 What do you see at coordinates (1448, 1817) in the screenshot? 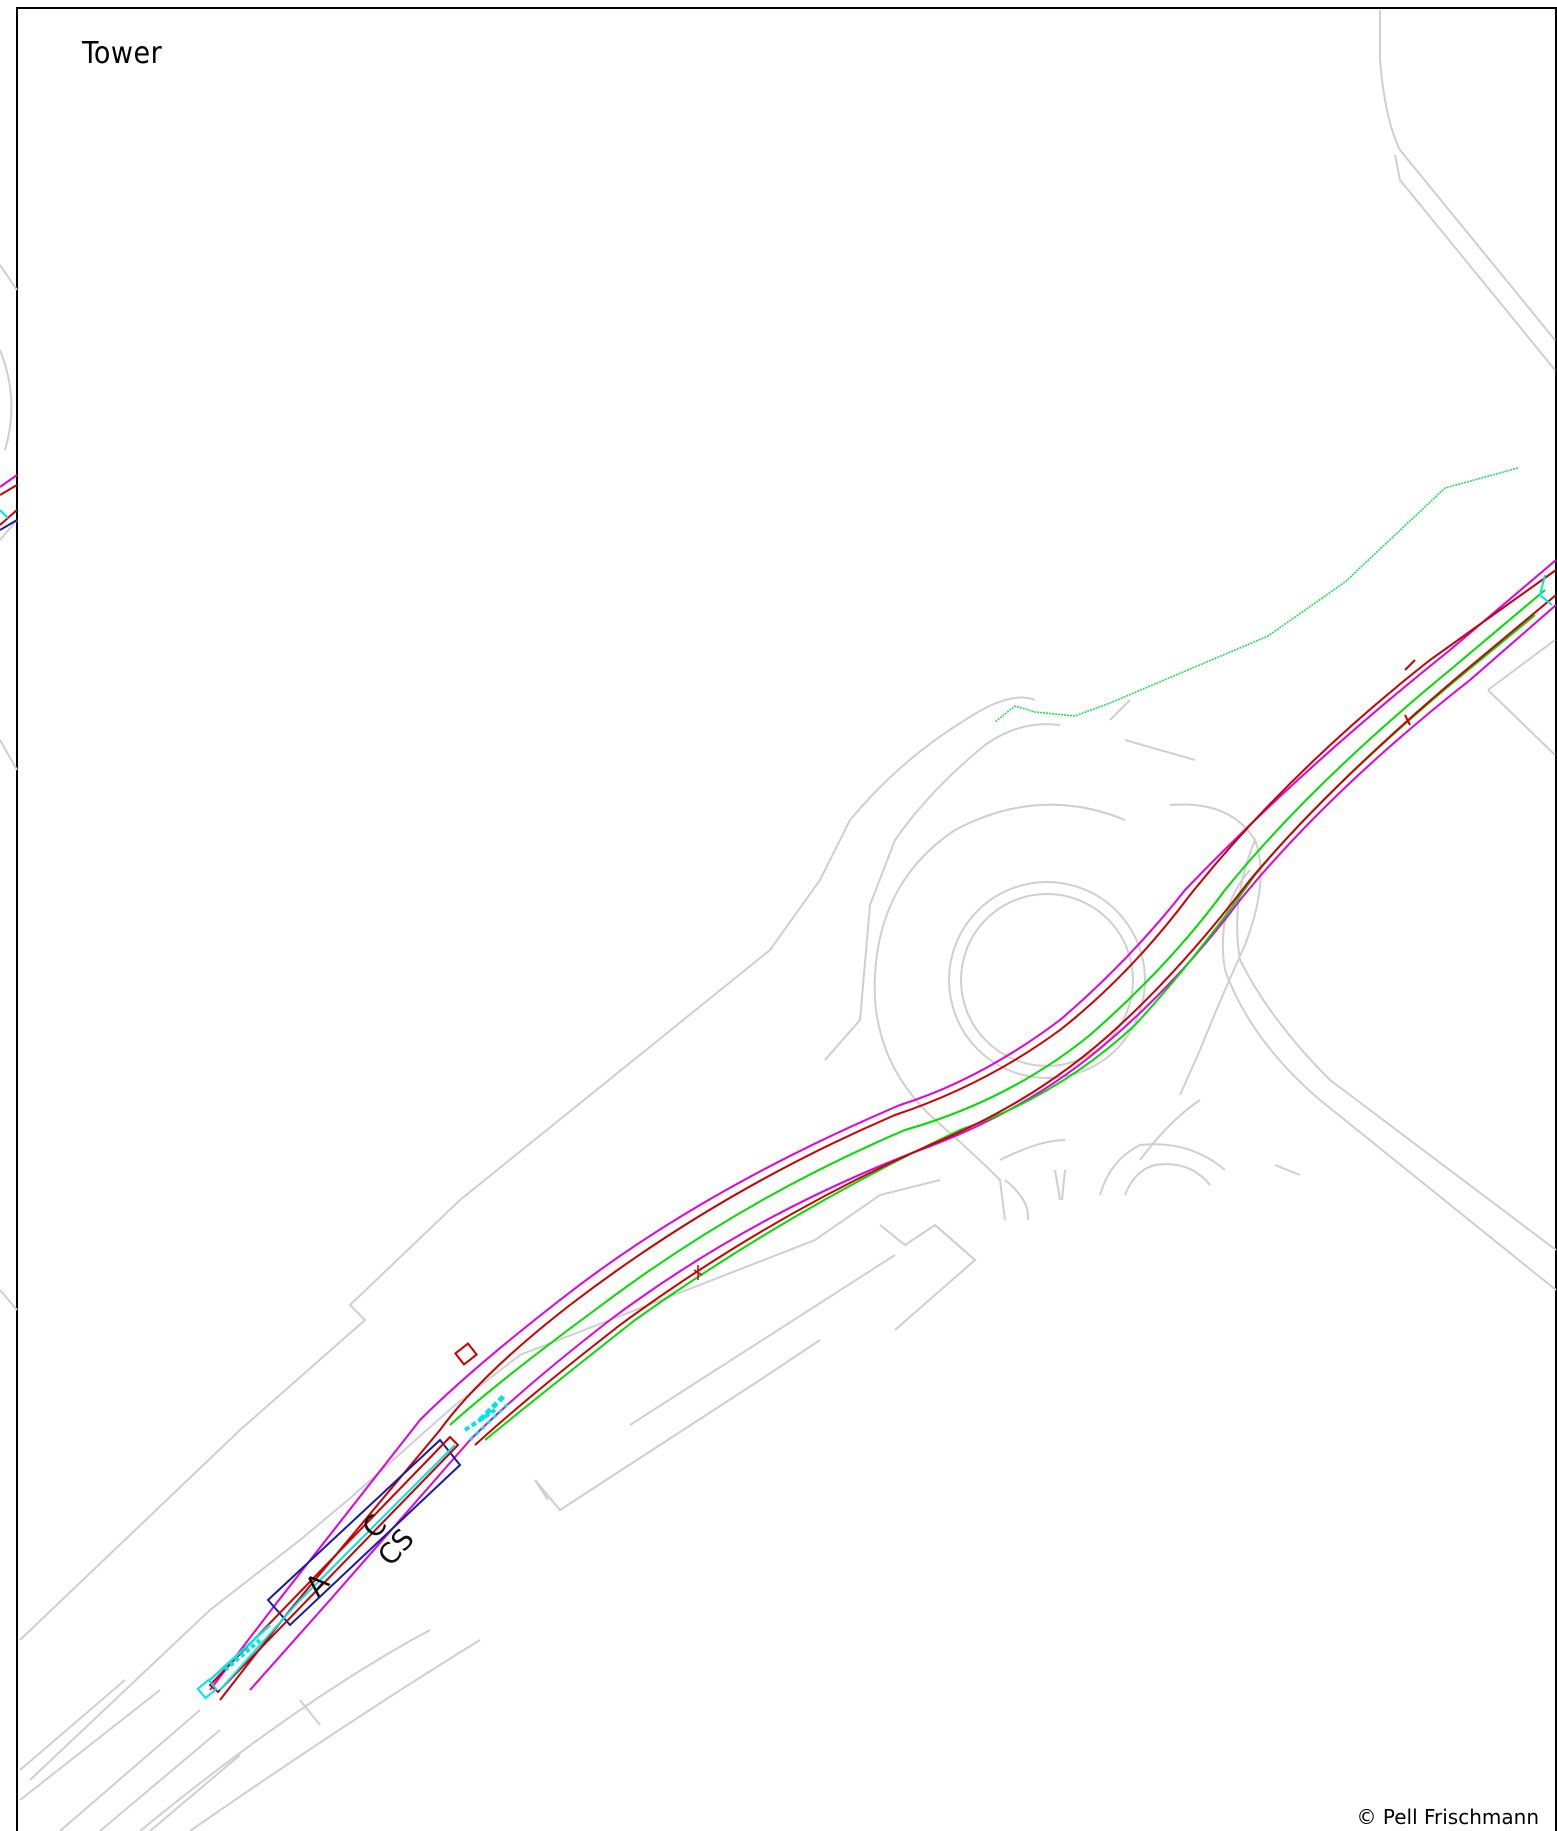
I see `copyright-notice: © Pell Frischmann` at bounding box center [1448, 1817].